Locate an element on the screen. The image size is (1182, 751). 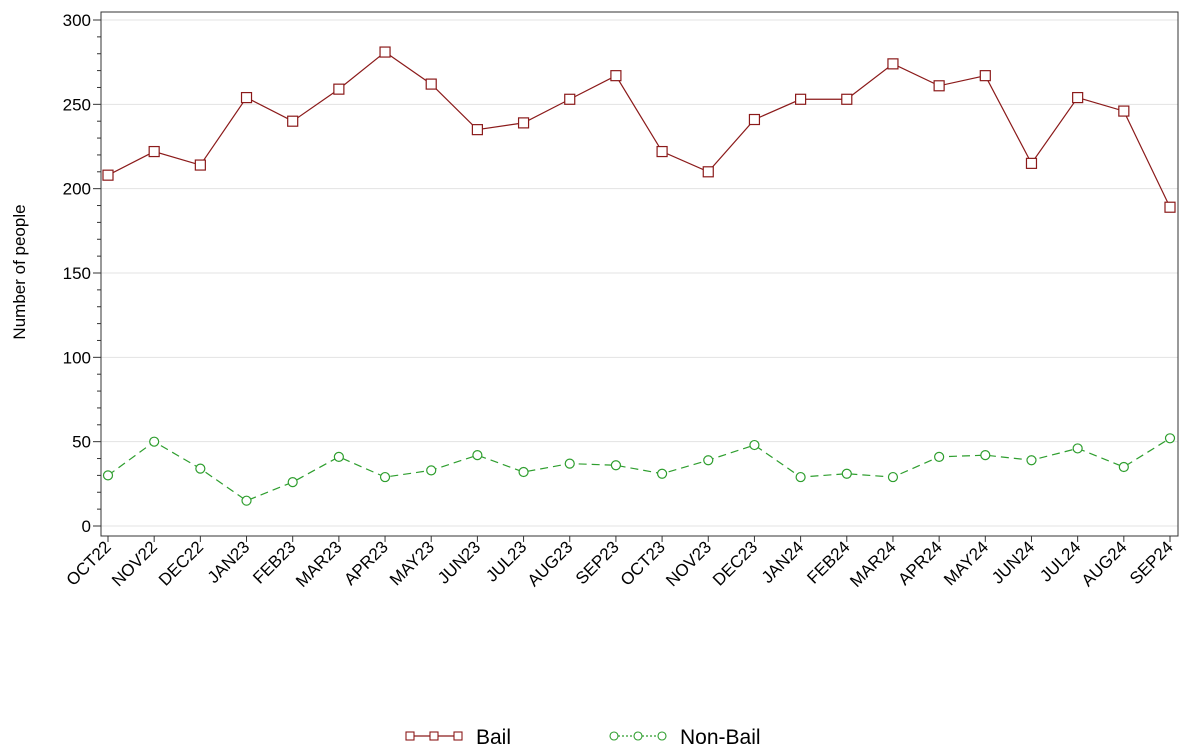
x-tick-label: NOV22 is located at coordinates (134, 563).